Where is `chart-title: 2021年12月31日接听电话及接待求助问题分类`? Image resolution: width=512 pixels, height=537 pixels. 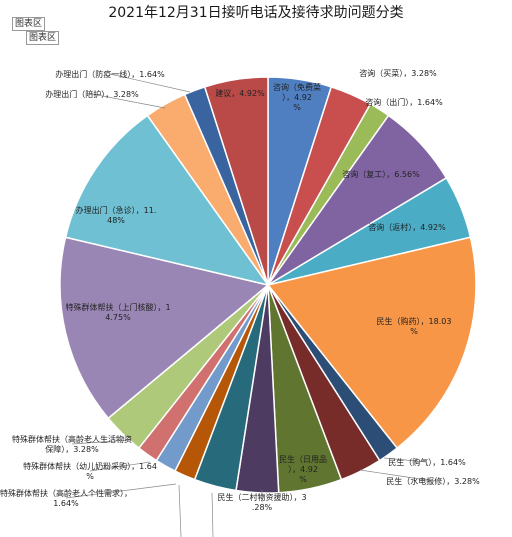
chart-title: 2021年12月31日接听电话及接待求助问题分类 is located at coordinates (256, 13).